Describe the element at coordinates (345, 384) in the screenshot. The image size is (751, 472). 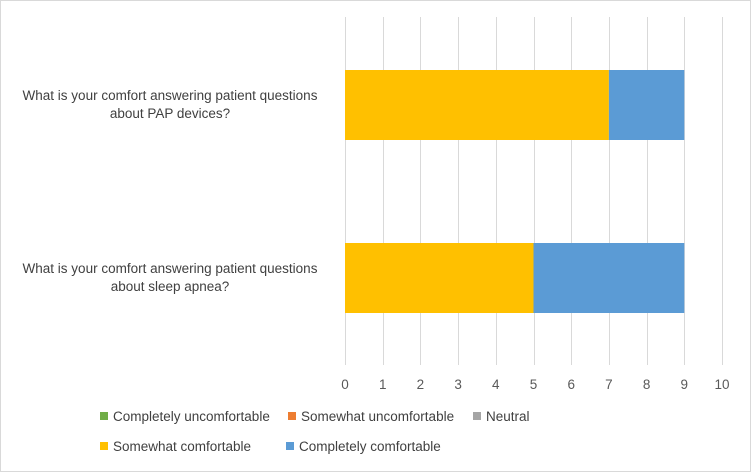
I see `x-tick-label-0: 0` at that location.